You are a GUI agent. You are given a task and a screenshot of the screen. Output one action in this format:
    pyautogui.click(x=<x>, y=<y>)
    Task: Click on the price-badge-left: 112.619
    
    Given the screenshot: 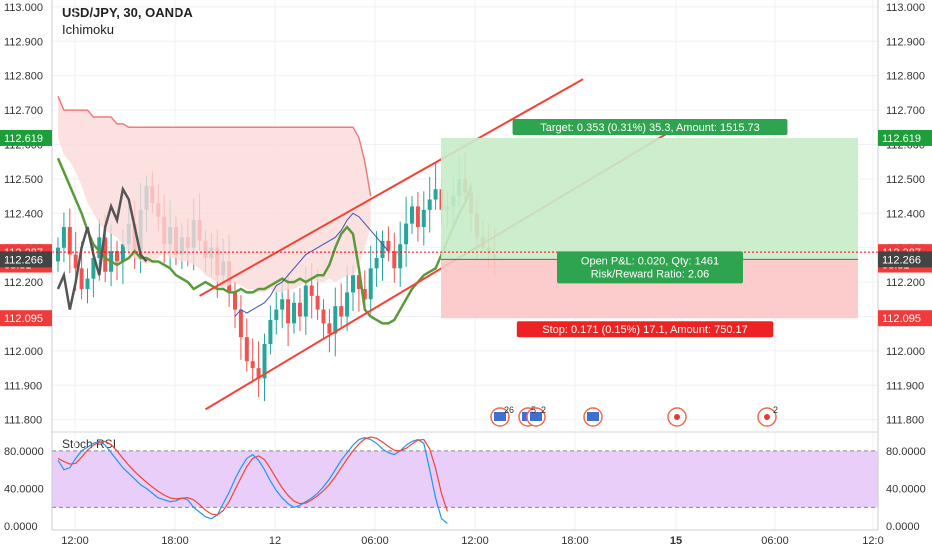 What is the action you would take?
    pyautogui.click(x=23, y=139)
    